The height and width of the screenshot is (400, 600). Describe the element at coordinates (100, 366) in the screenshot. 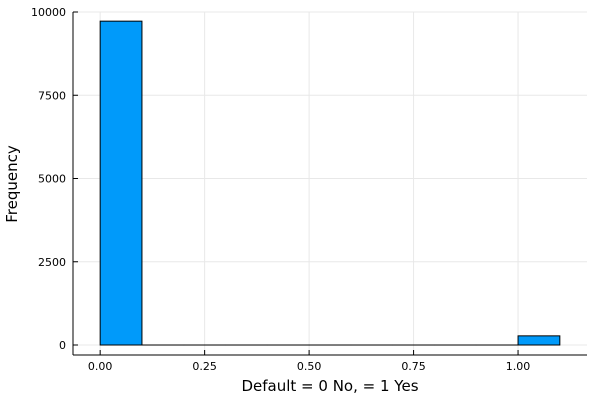

I see `x-tick-label-0: 0.00` at that location.